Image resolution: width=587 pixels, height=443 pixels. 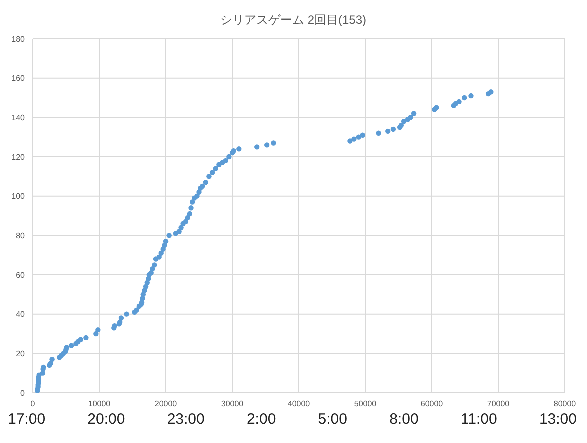 I want to click on y-tick-label: 140, so click(x=19, y=118).